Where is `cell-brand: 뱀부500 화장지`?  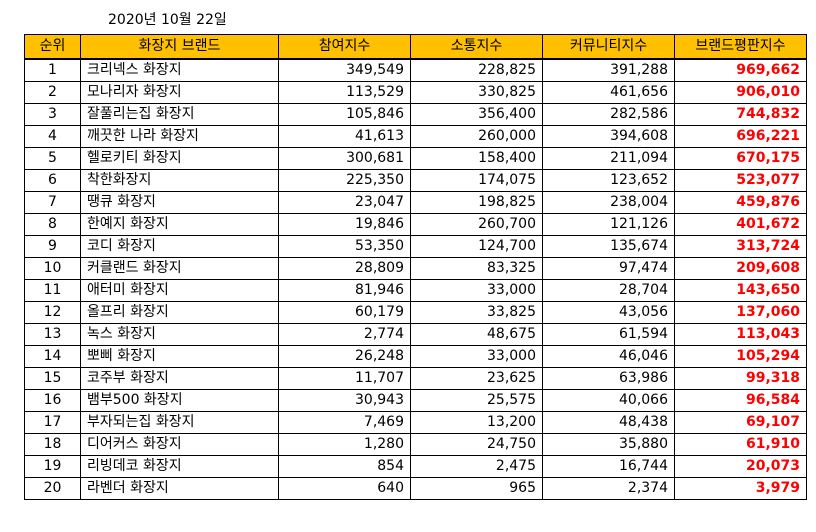
cell-brand: 뱀부500 화장지 is located at coordinates (179, 400).